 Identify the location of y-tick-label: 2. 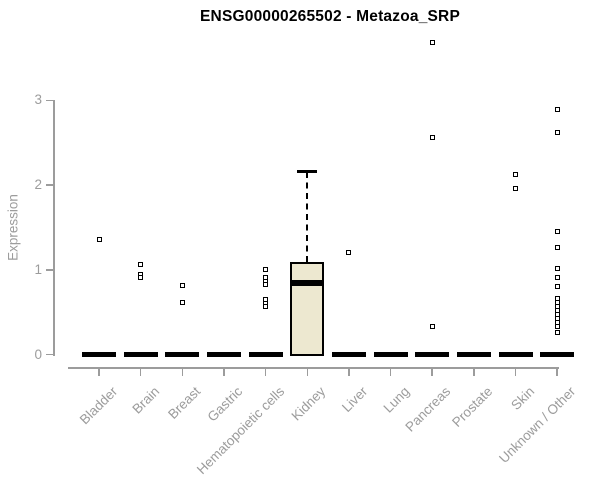
(38, 185).